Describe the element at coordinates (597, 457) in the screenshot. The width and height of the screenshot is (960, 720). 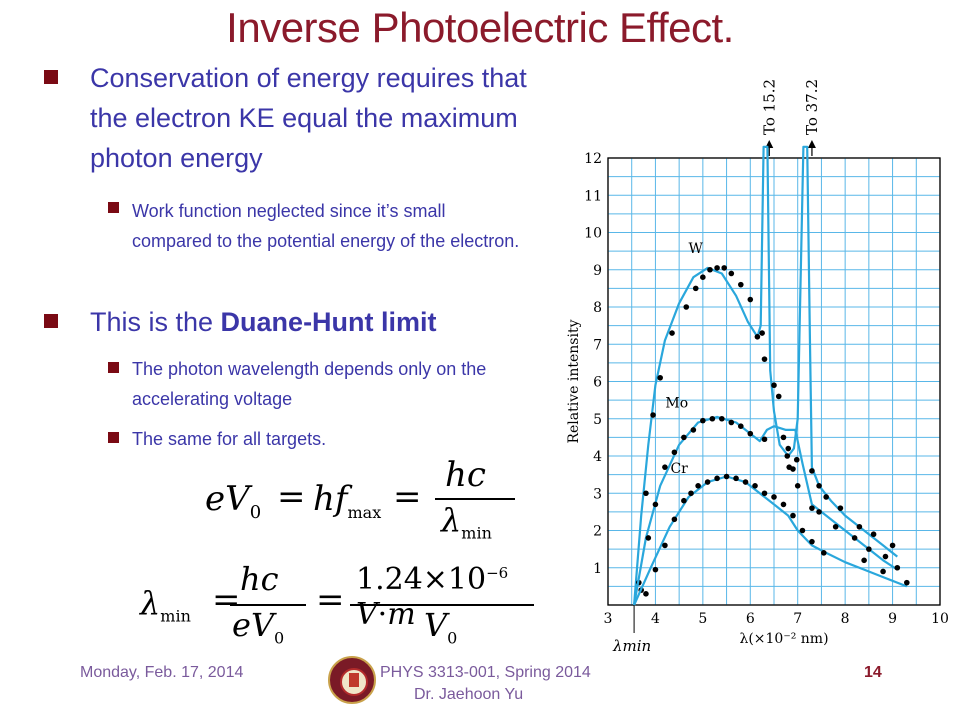
I see `y-tick-label: 4` at that location.